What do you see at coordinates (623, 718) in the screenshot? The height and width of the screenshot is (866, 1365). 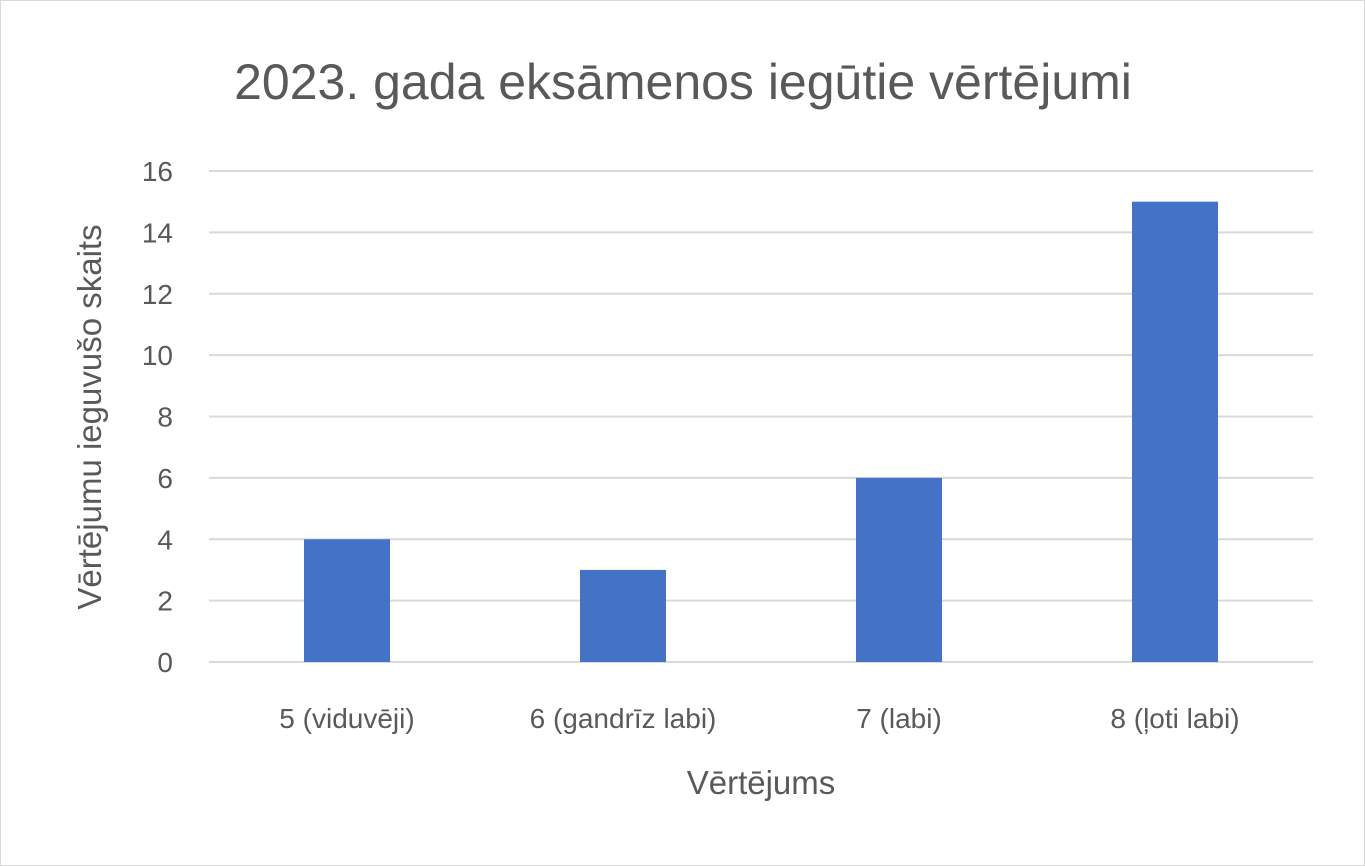 I see `x-tick-label: 6 (gandrīz labi)` at bounding box center [623, 718].